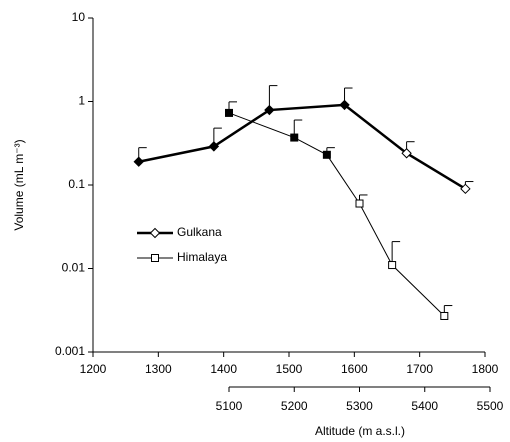 The width and height of the screenshot is (510, 442). What do you see at coordinates (424, 406) in the screenshot?
I see `x2-tick-label: 5400` at bounding box center [424, 406].